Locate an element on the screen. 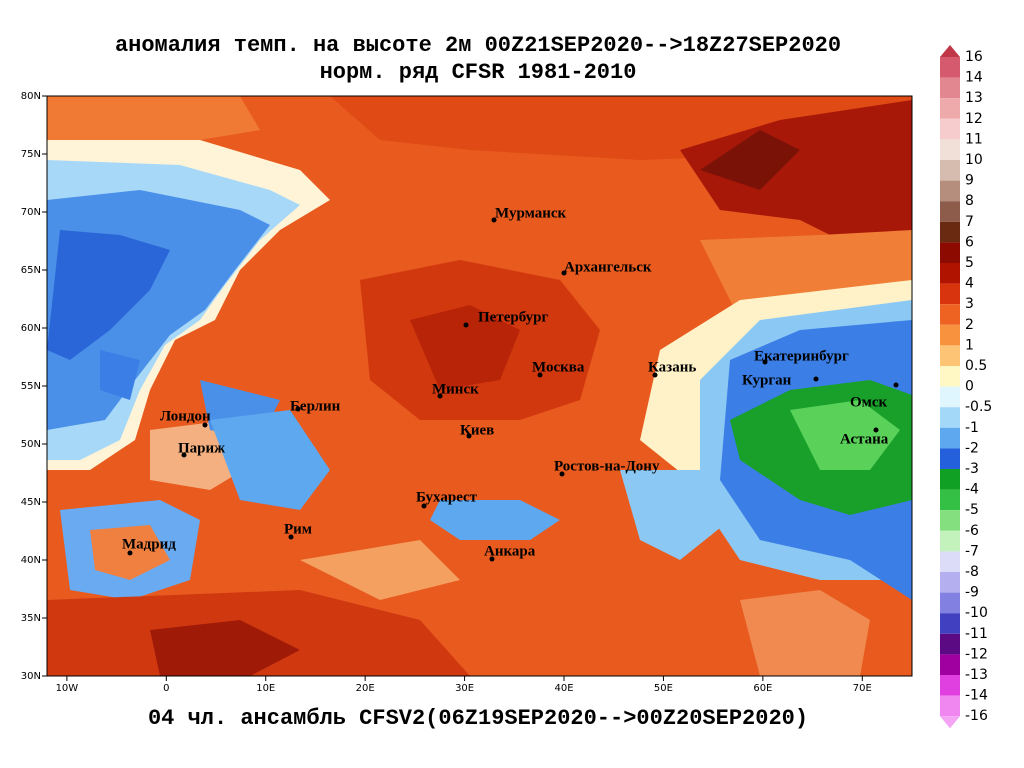  colorbar-label: -9 is located at coordinates (972, 593).